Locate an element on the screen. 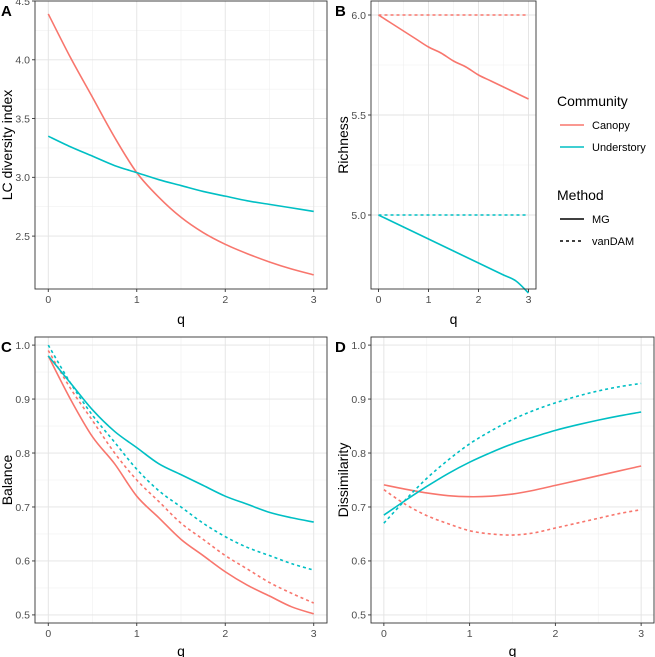 Image resolution: width=655 pixels, height=657 pixels. y-tick-label: 5.0 is located at coordinates (358, 216).